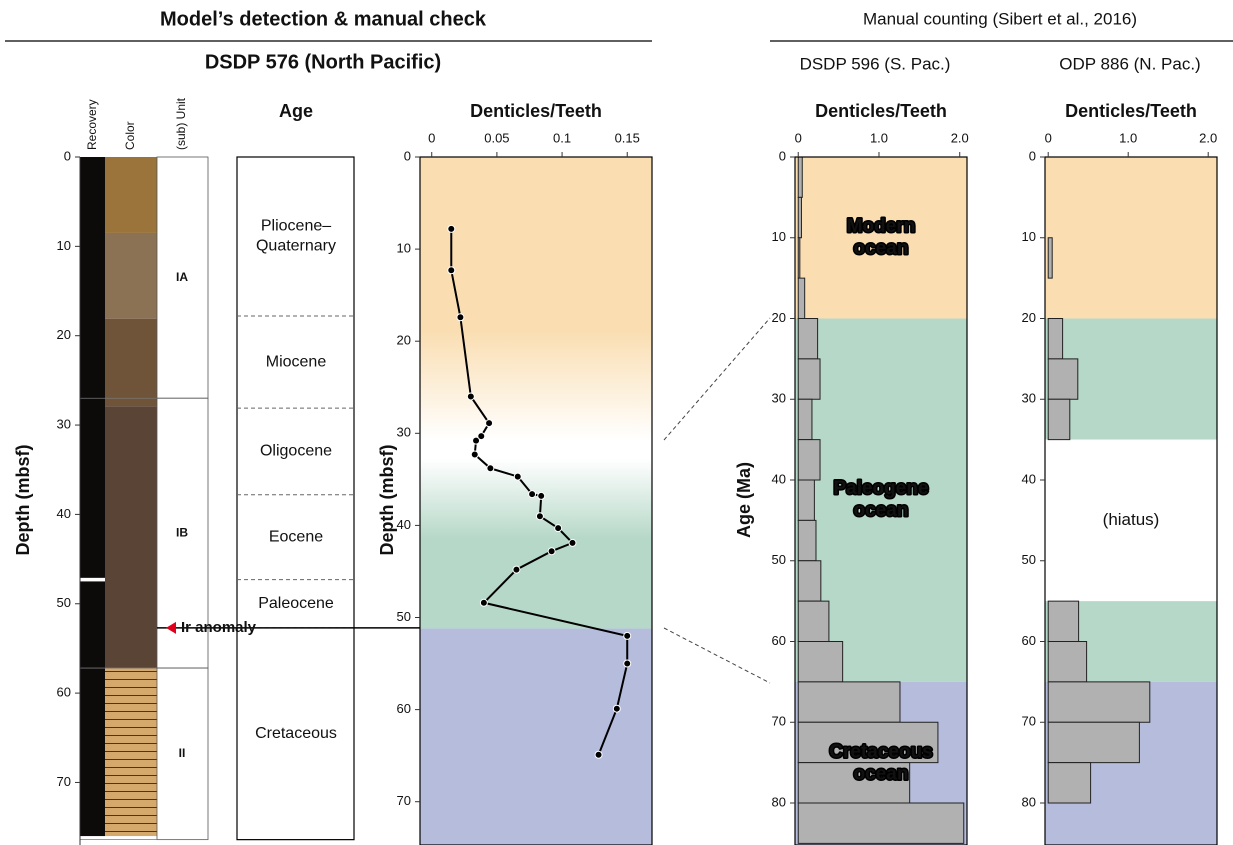 This screenshot has height=845, width=1233. I want to click on y-axis-label: Depth (mbsf), so click(387, 500).